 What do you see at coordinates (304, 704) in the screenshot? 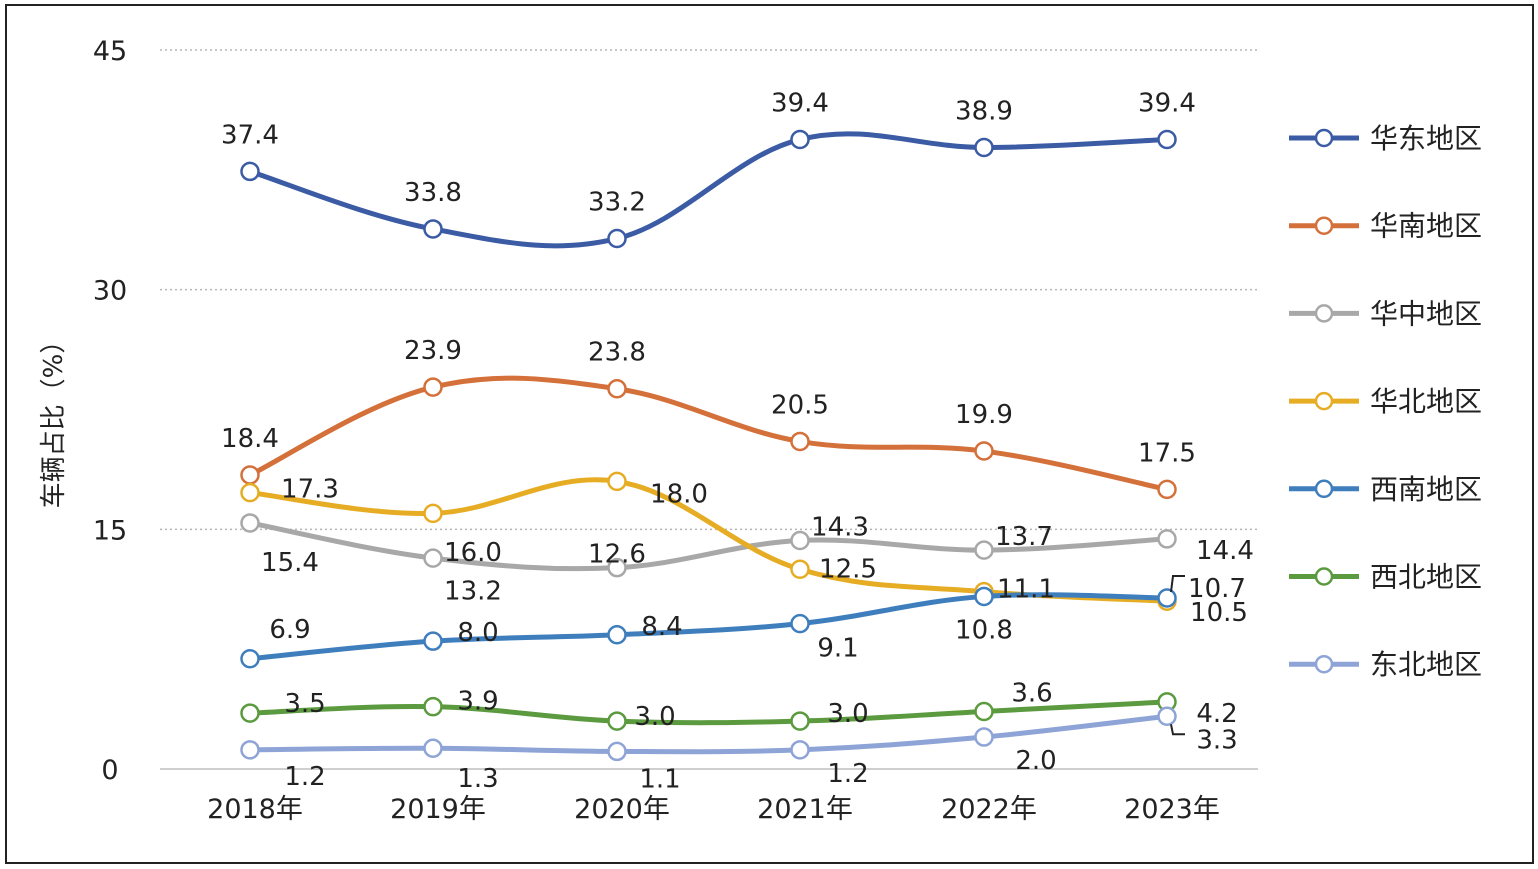
I see `data-label: 3.5` at bounding box center [304, 704].